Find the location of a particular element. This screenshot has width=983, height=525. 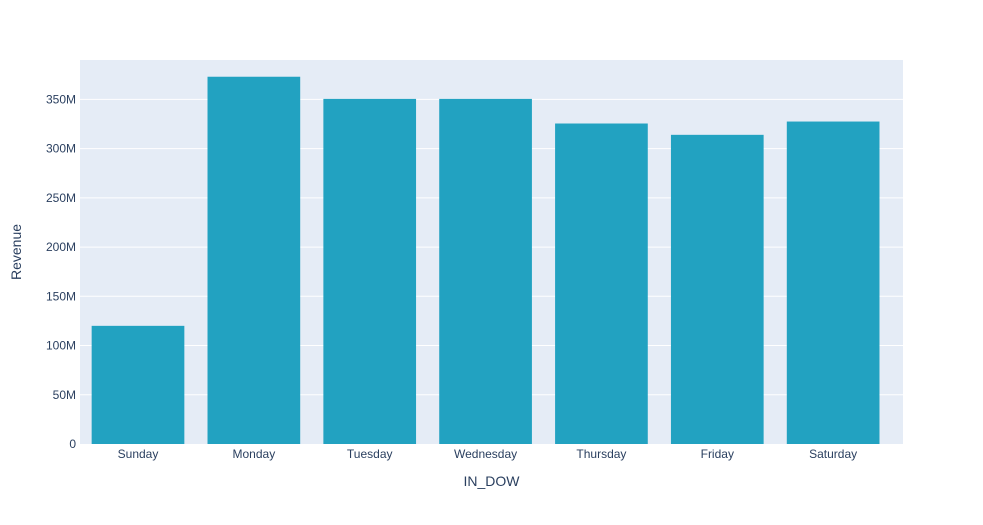

x-tick-label: Friday is located at coordinates (717, 454).